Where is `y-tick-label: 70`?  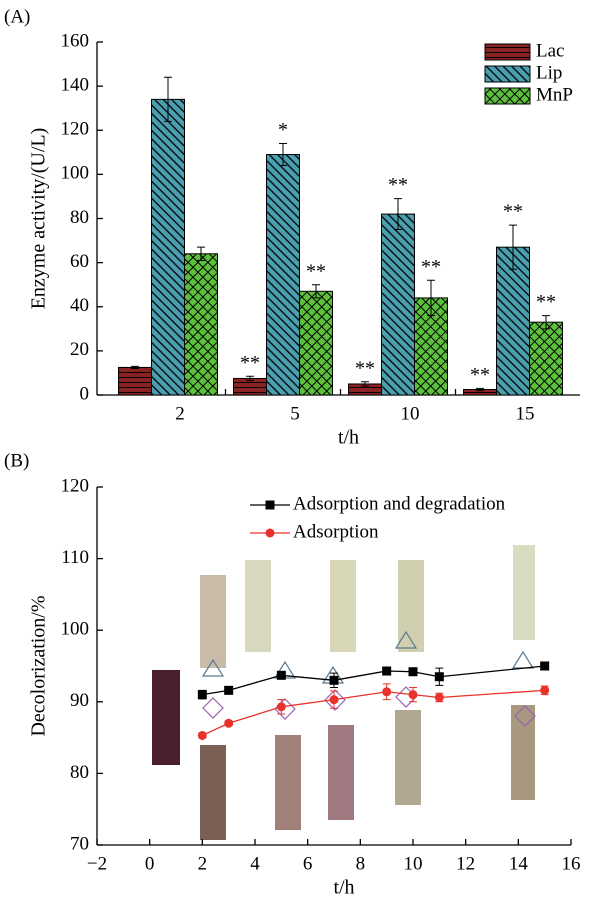 y-tick-label: 70 is located at coordinates (79, 843).